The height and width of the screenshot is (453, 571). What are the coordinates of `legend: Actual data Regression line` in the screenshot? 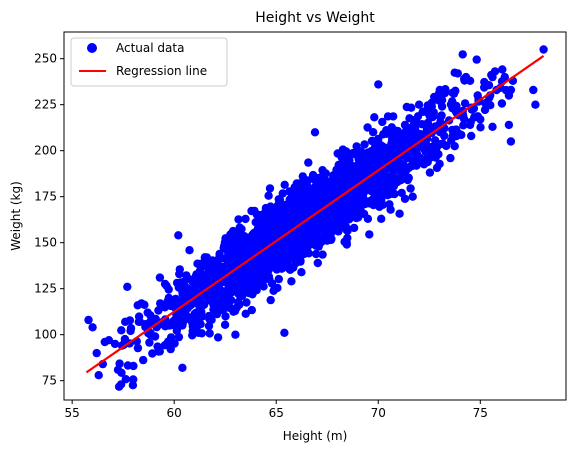 It's located at (149, 62).